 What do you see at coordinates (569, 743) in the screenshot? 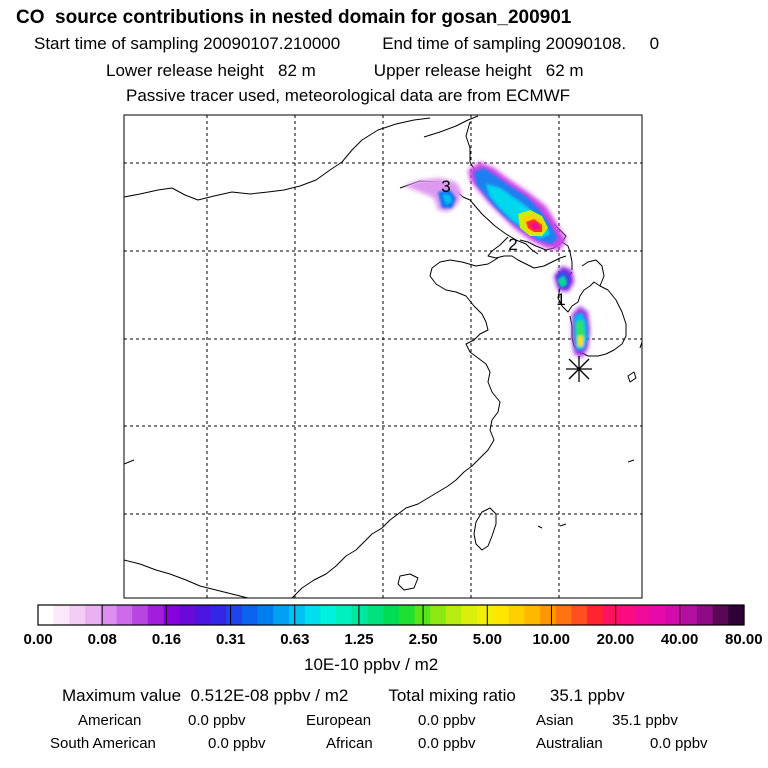
I see `region-name: Australian` at bounding box center [569, 743].